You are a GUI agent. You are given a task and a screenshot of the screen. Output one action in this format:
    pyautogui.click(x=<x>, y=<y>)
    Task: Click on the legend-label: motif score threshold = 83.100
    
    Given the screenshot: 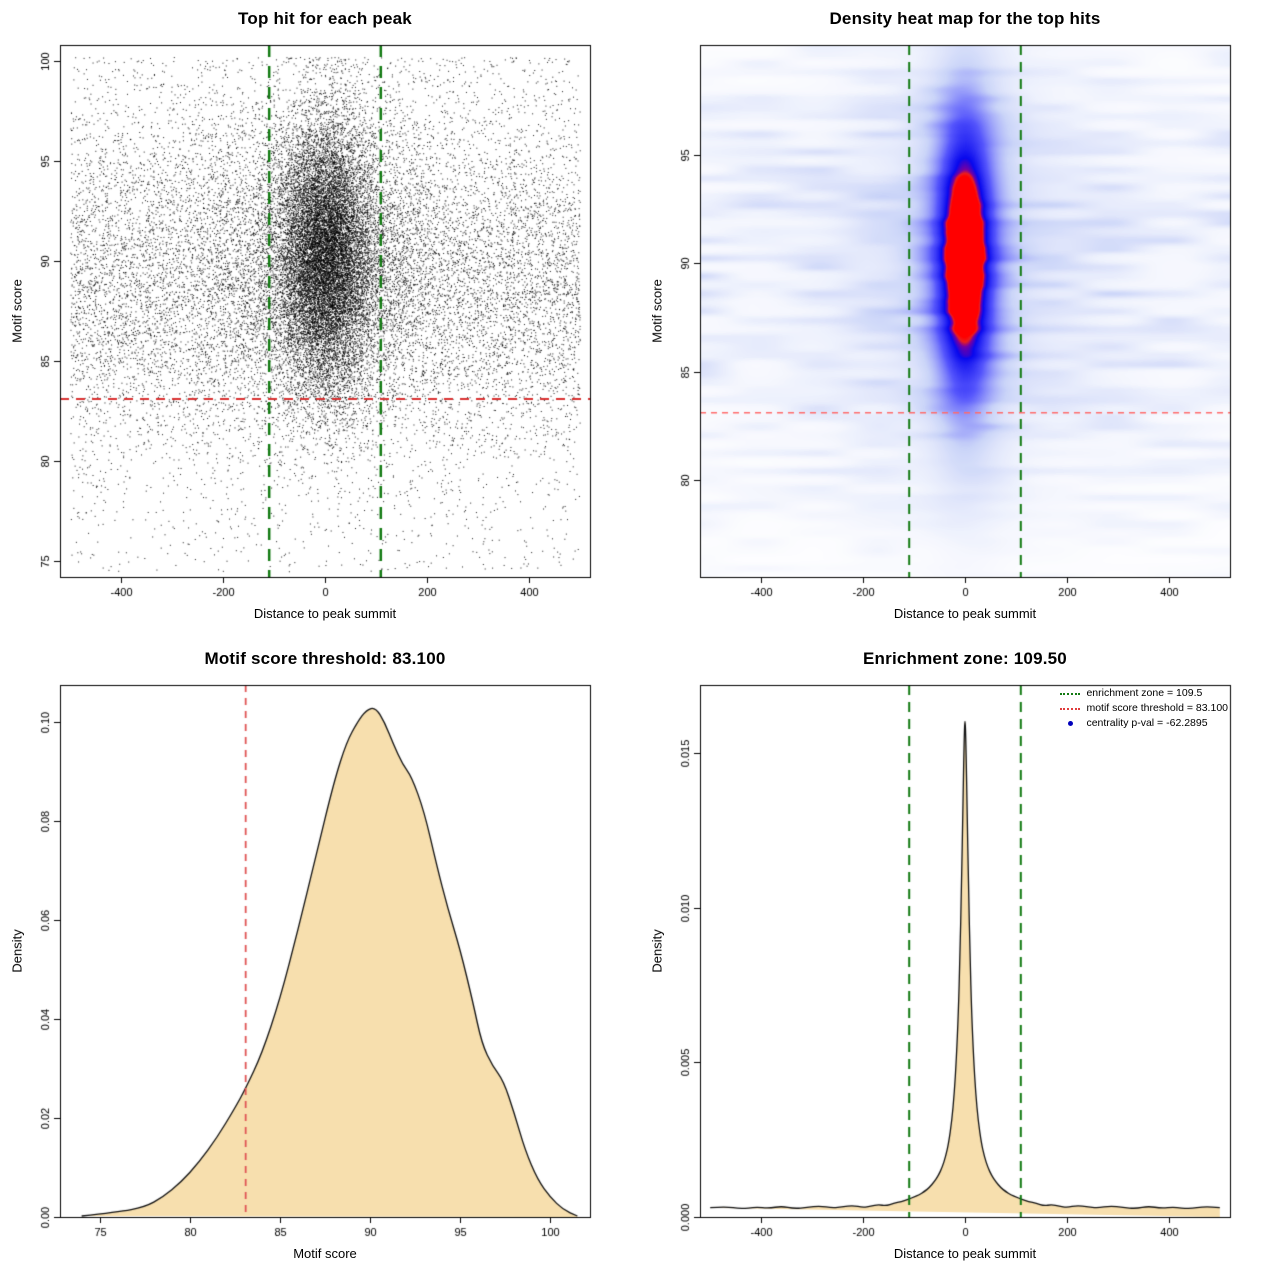 What is the action you would take?
    pyautogui.click(x=1157, y=708)
    